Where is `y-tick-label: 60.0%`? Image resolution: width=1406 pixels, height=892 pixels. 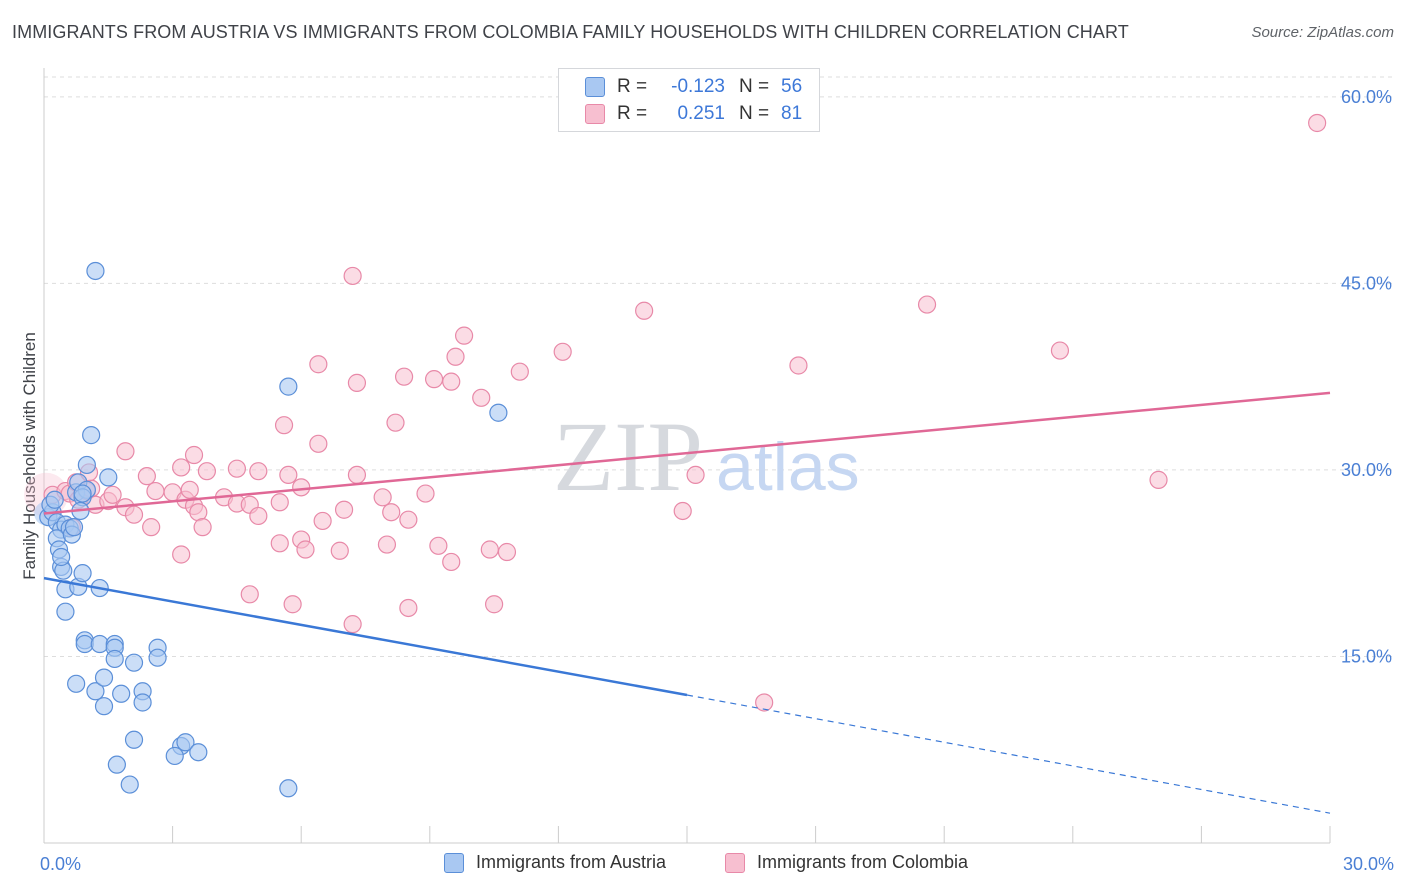 y-tick-label: 60.0% is located at coordinates (1366, 97).